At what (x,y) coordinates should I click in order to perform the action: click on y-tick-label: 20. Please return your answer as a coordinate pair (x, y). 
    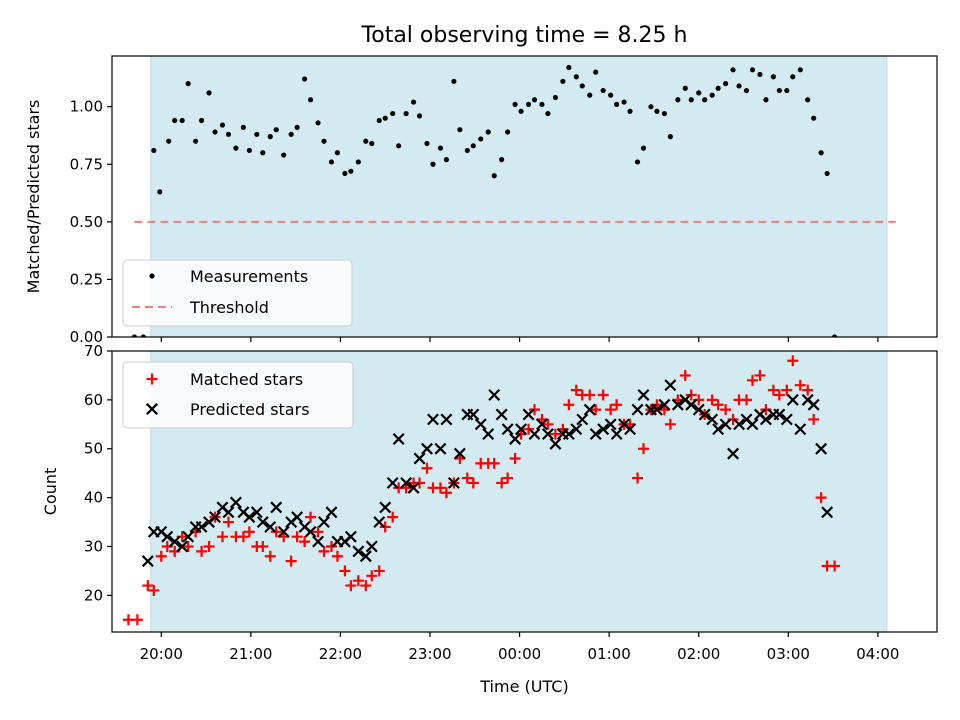
    Looking at the image, I should click on (93, 595).